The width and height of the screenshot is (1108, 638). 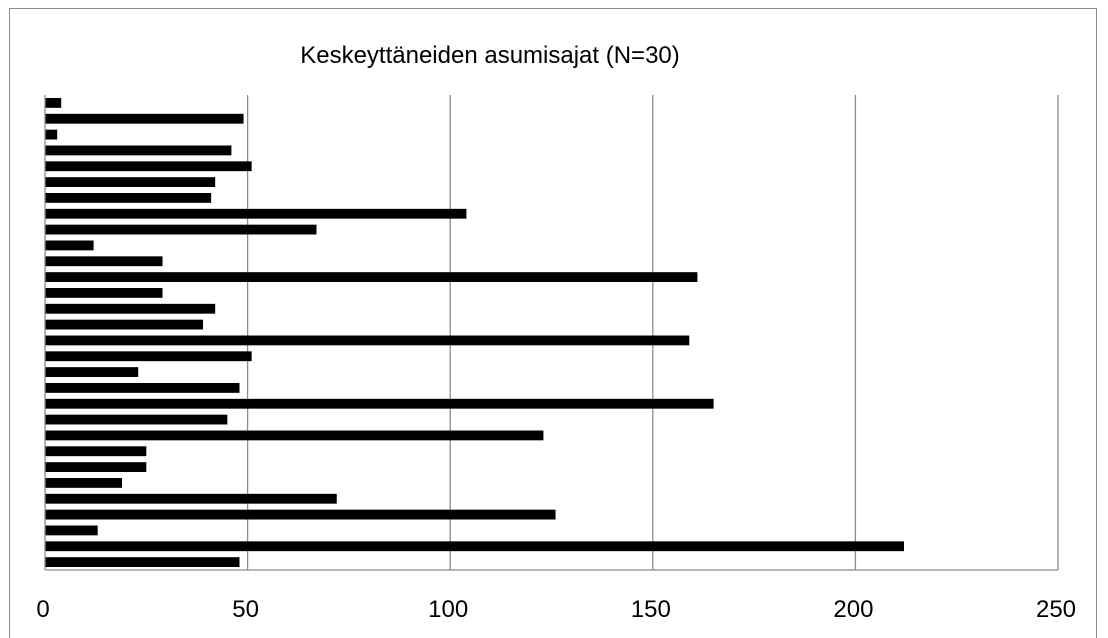 What do you see at coordinates (490, 55) in the screenshot?
I see `chart-title: Keskeyttäneiden asumisajat (N=30)` at bounding box center [490, 55].